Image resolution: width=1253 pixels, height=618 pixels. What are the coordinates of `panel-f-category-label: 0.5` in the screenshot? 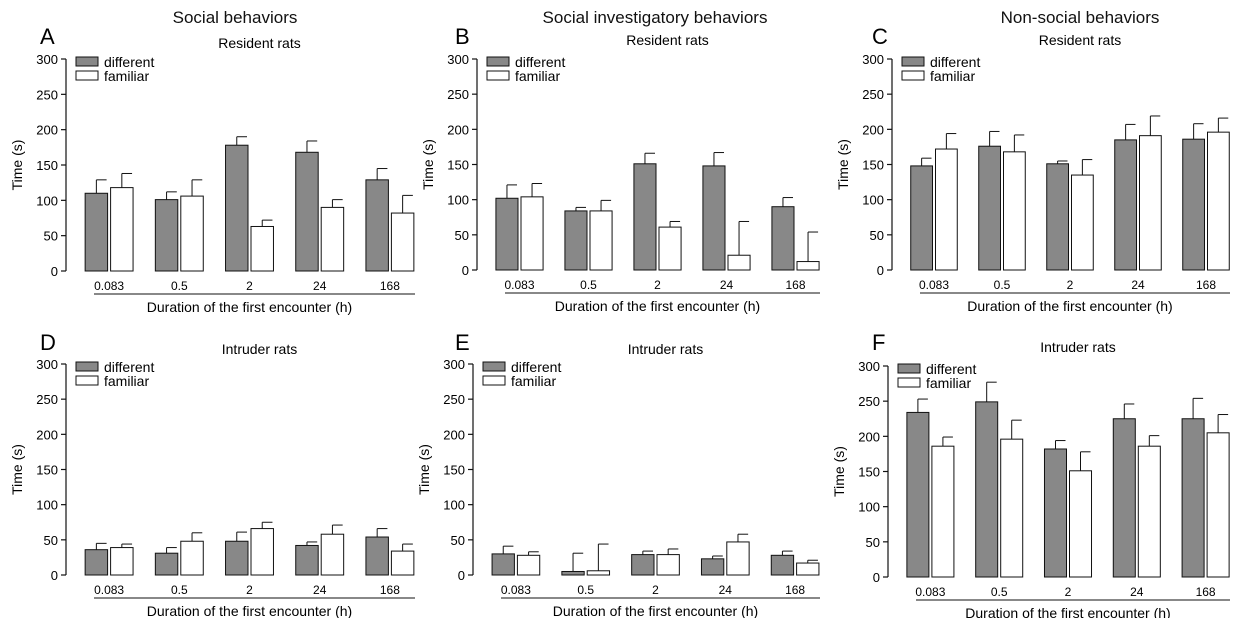 It's located at (999, 592).